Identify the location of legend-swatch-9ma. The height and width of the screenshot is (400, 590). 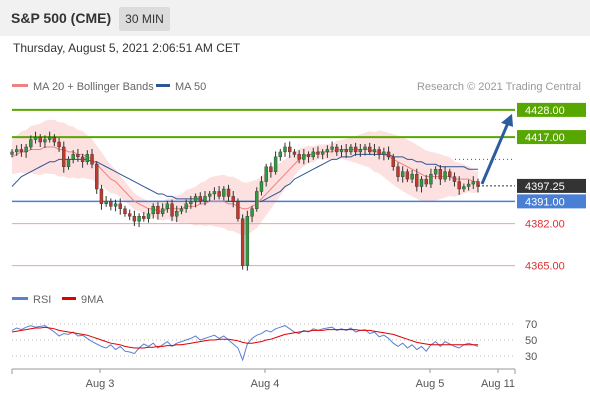
(69, 298).